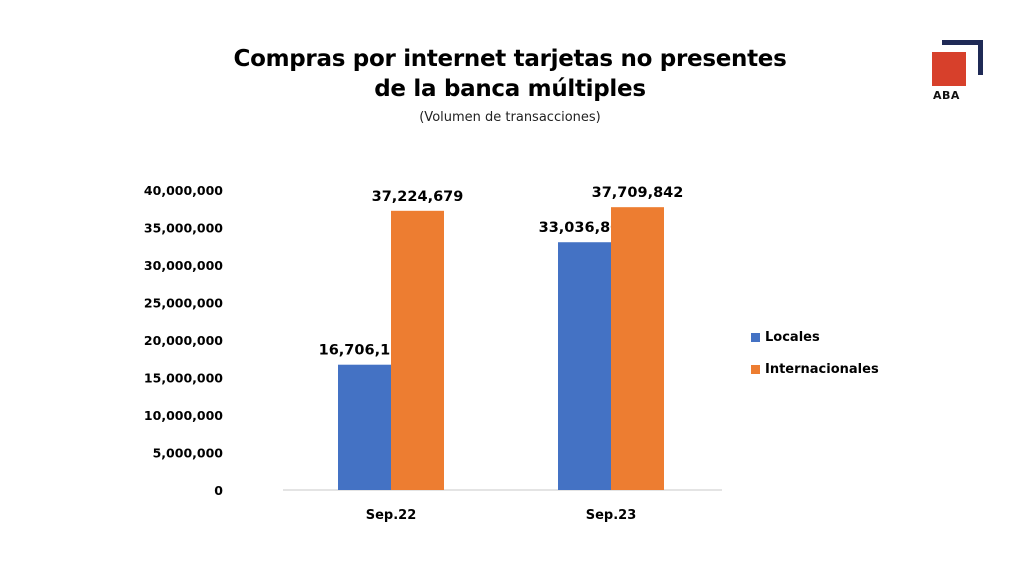 The height and width of the screenshot is (576, 1024). What do you see at coordinates (822, 369) in the screenshot?
I see `legend-label-internacionales: Internacionales` at bounding box center [822, 369].